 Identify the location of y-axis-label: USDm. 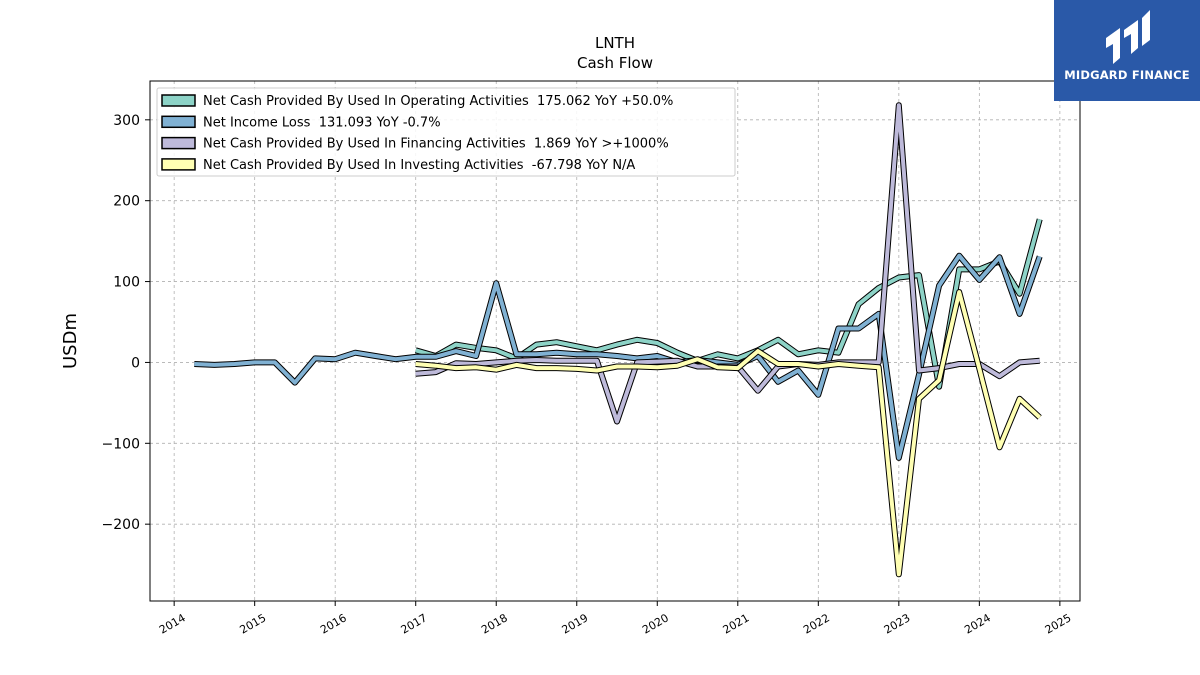
(70, 341).